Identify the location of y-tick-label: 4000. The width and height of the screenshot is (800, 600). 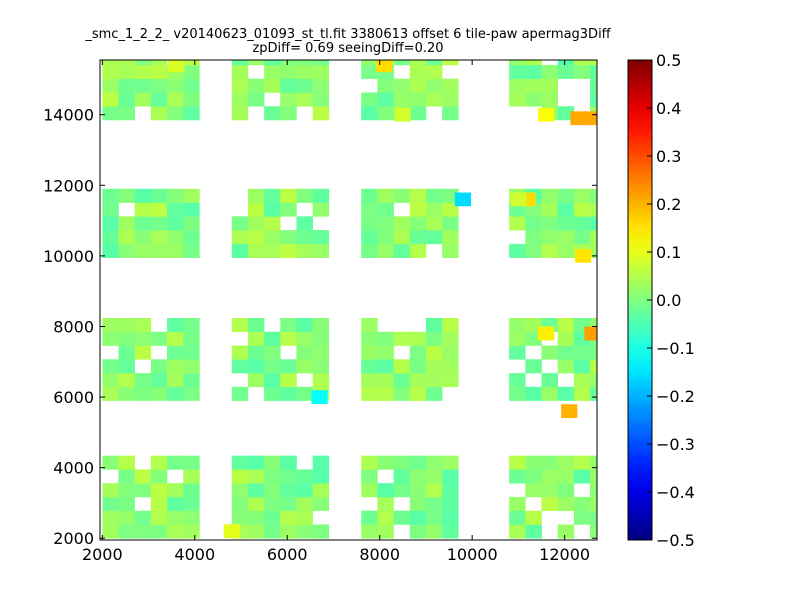
(73, 468).